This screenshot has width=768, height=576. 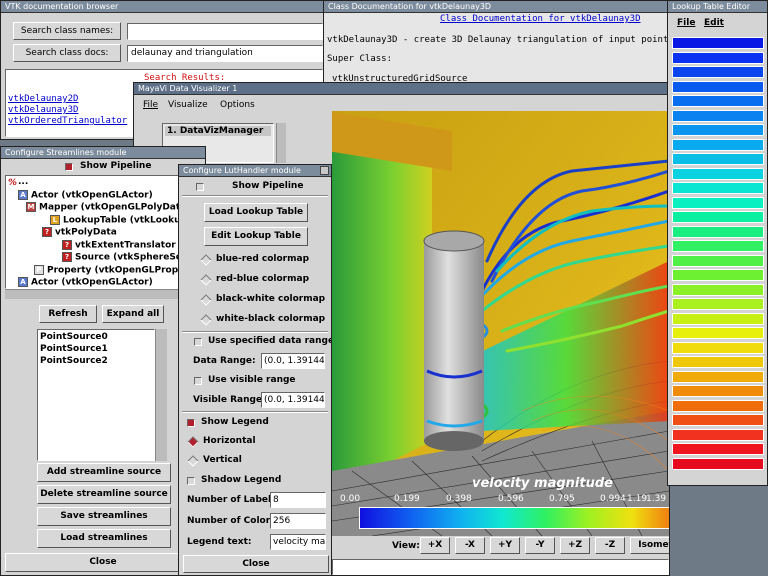 I want to click on show-legend-checkbox, so click(x=191, y=423).